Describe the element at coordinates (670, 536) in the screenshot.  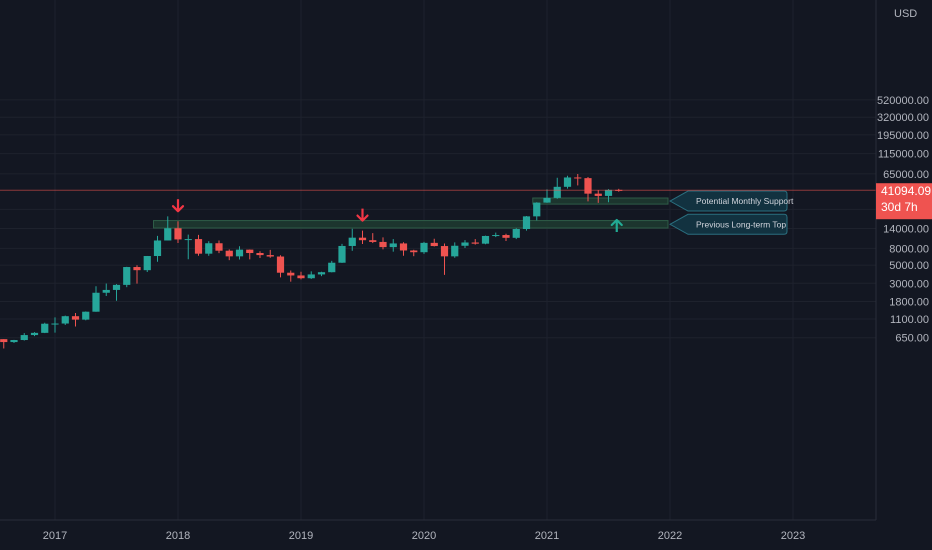
I see `x-tick-label: 2022` at that location.